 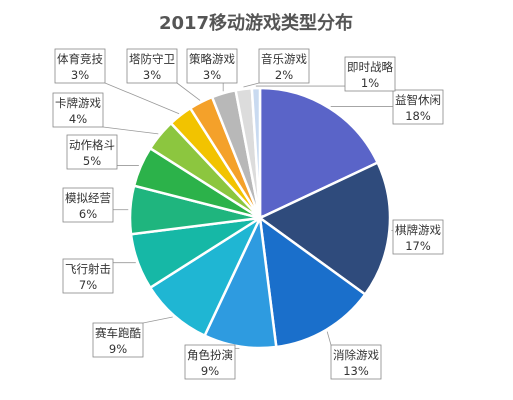 I want to click on slice-label-value: 2%, so click(x=284, y=75).